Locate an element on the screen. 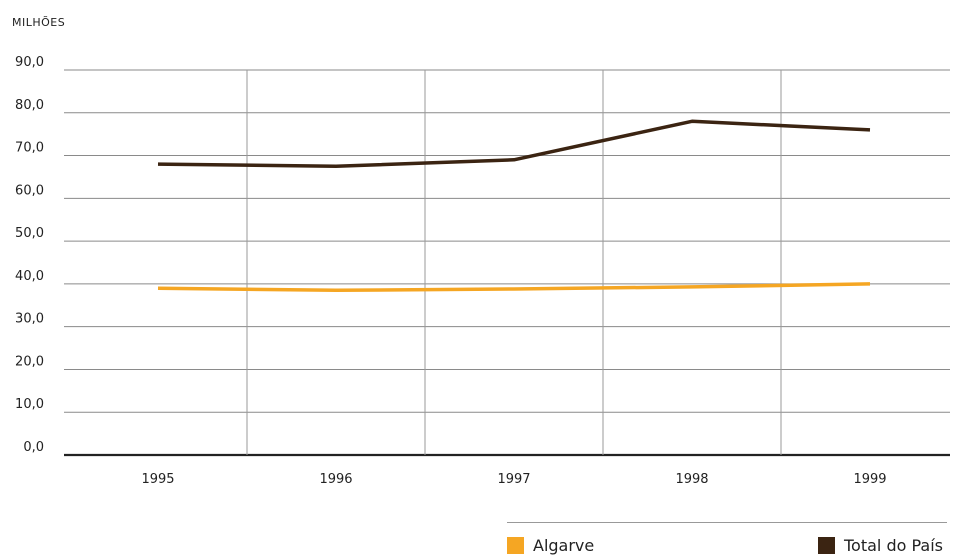  x-axis-ticks: 1995 1996 1997 1998 1999 is located at coordinates (513, 479).